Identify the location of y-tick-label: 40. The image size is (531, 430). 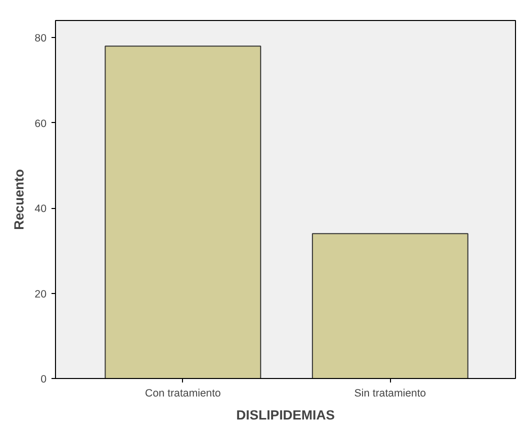
(40, 209).